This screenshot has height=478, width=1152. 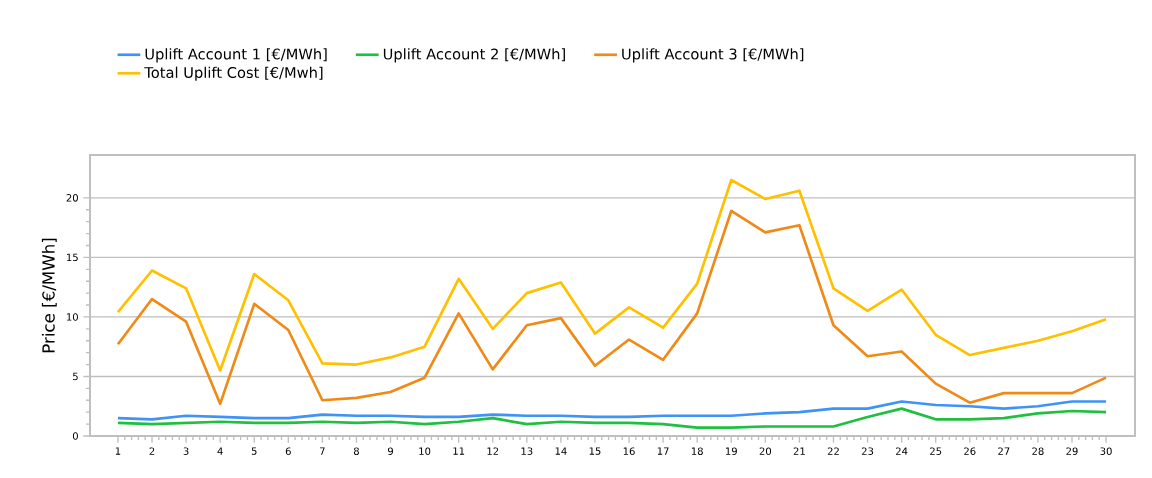 I want to click on x-tick-label: 23, so click(x=867, y=451).